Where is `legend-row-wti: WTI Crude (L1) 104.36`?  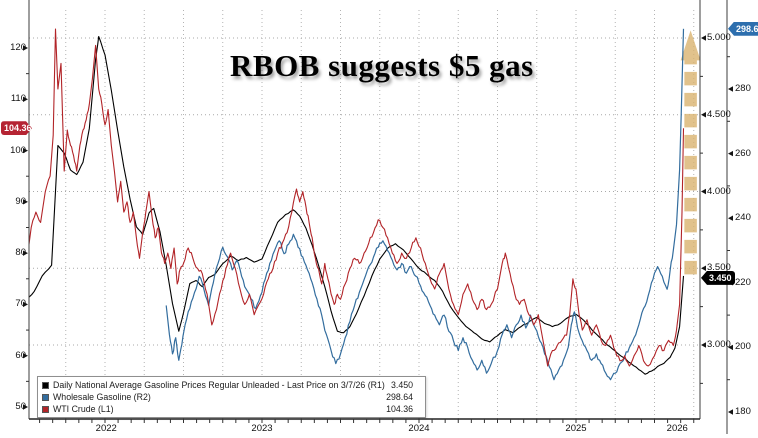
legend-row-wti: WTI Crude (L1) 104.36 is located at coordinates (227, 409).